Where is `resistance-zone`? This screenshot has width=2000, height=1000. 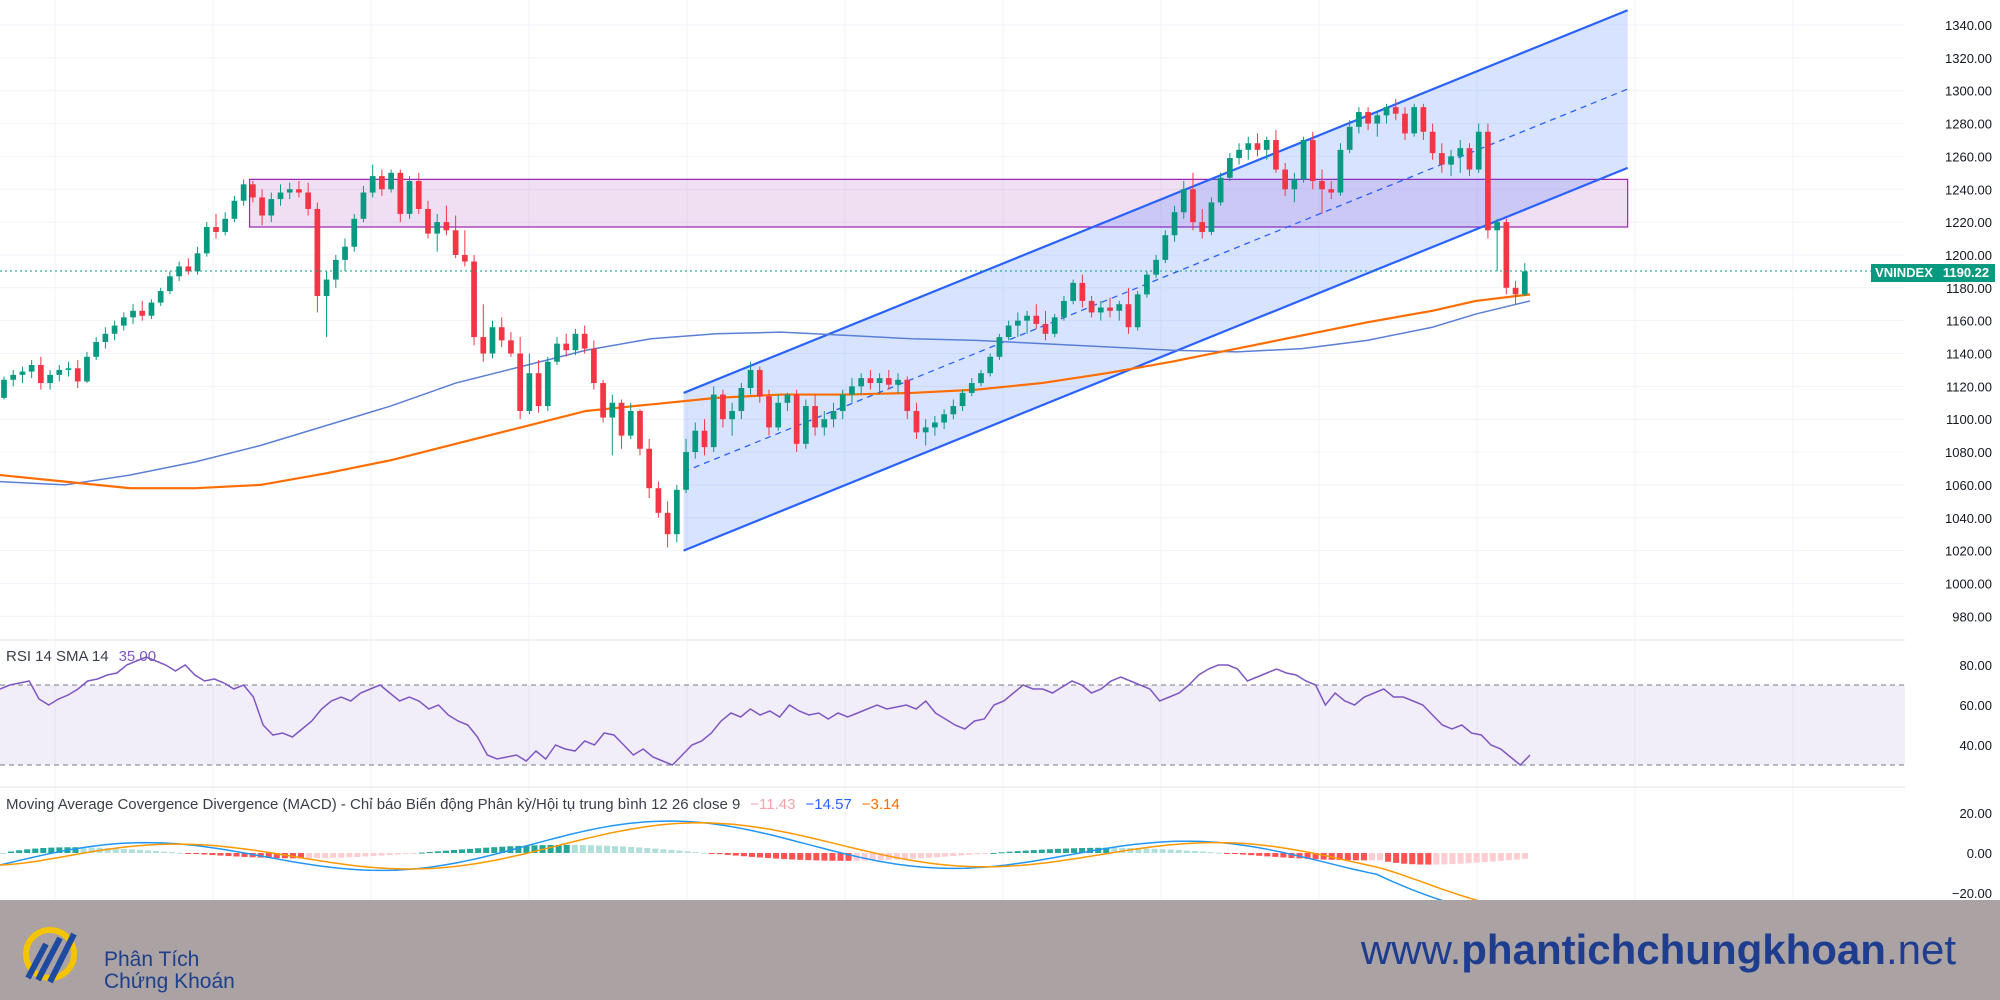 resistance-zone is located at coordinates (938, 203).